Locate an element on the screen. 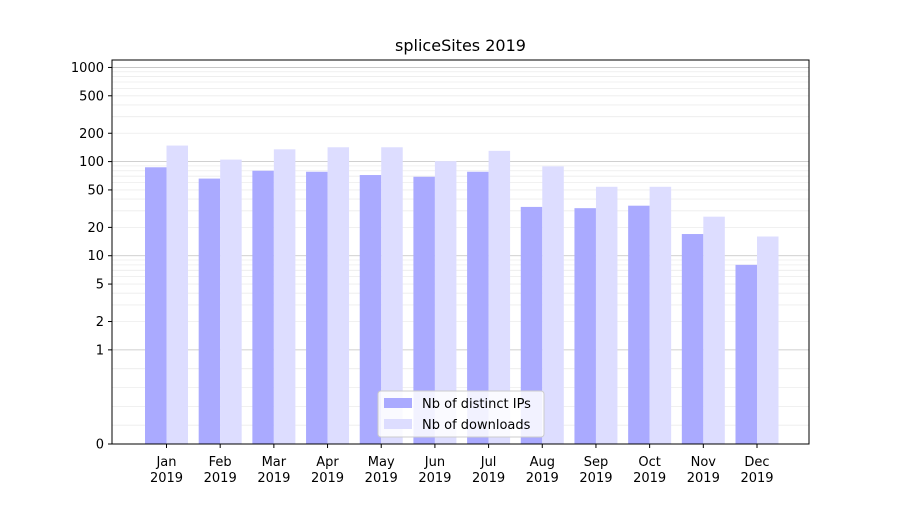 Image resolution: width=900 pixels, height=505 pixels. y-tick-label: 1000 is located at coordinates (87, 68).